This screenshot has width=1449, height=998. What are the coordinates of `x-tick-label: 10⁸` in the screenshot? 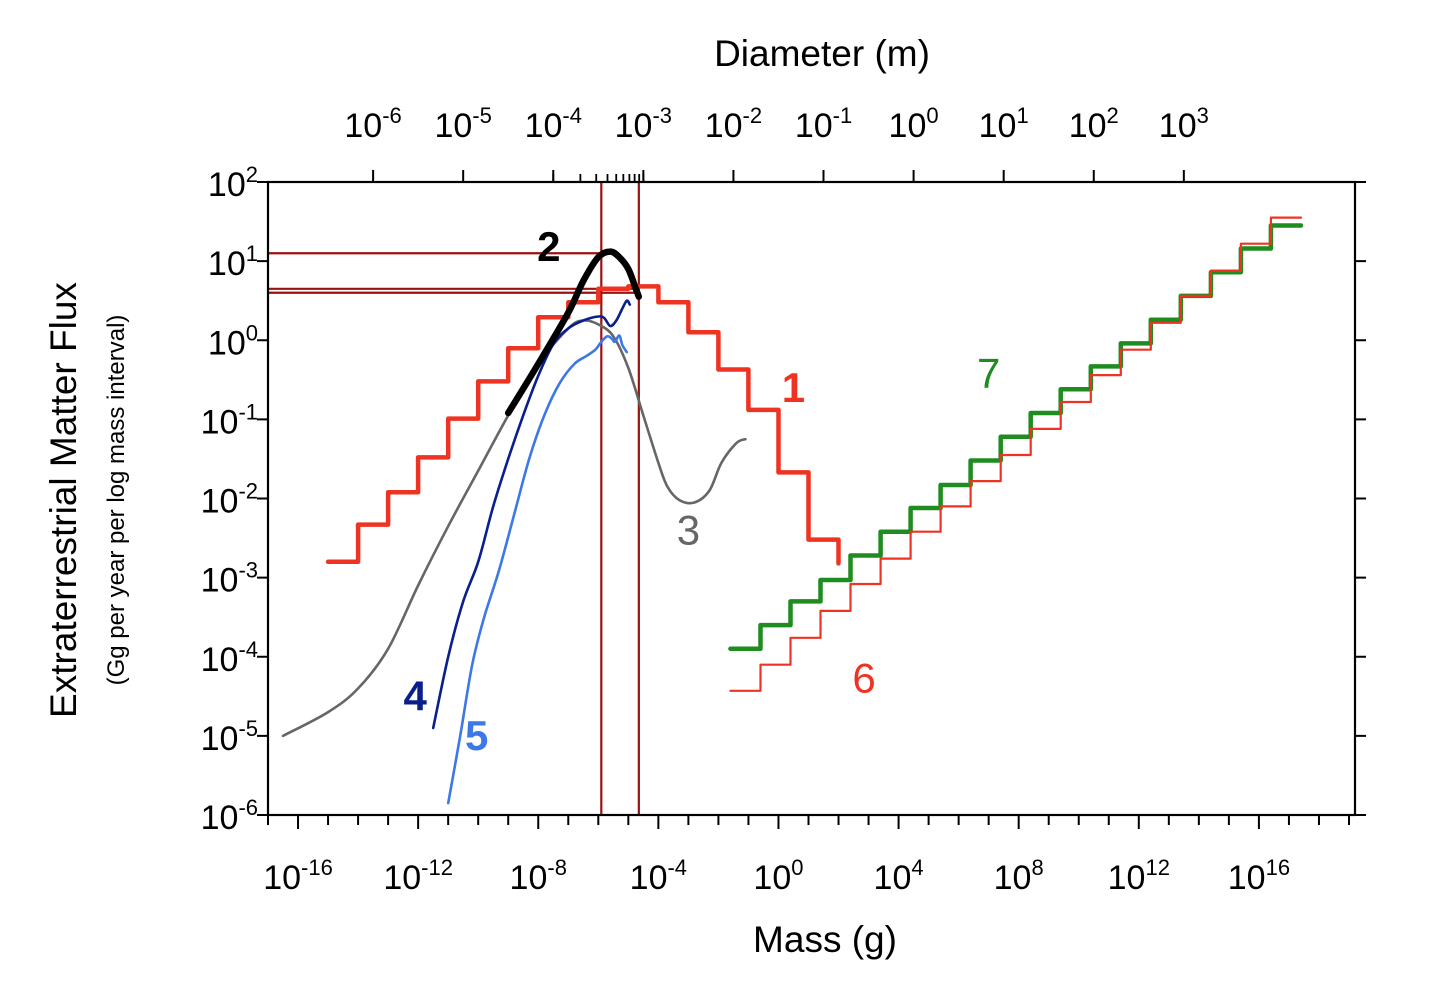 It's located at (1019, 876).